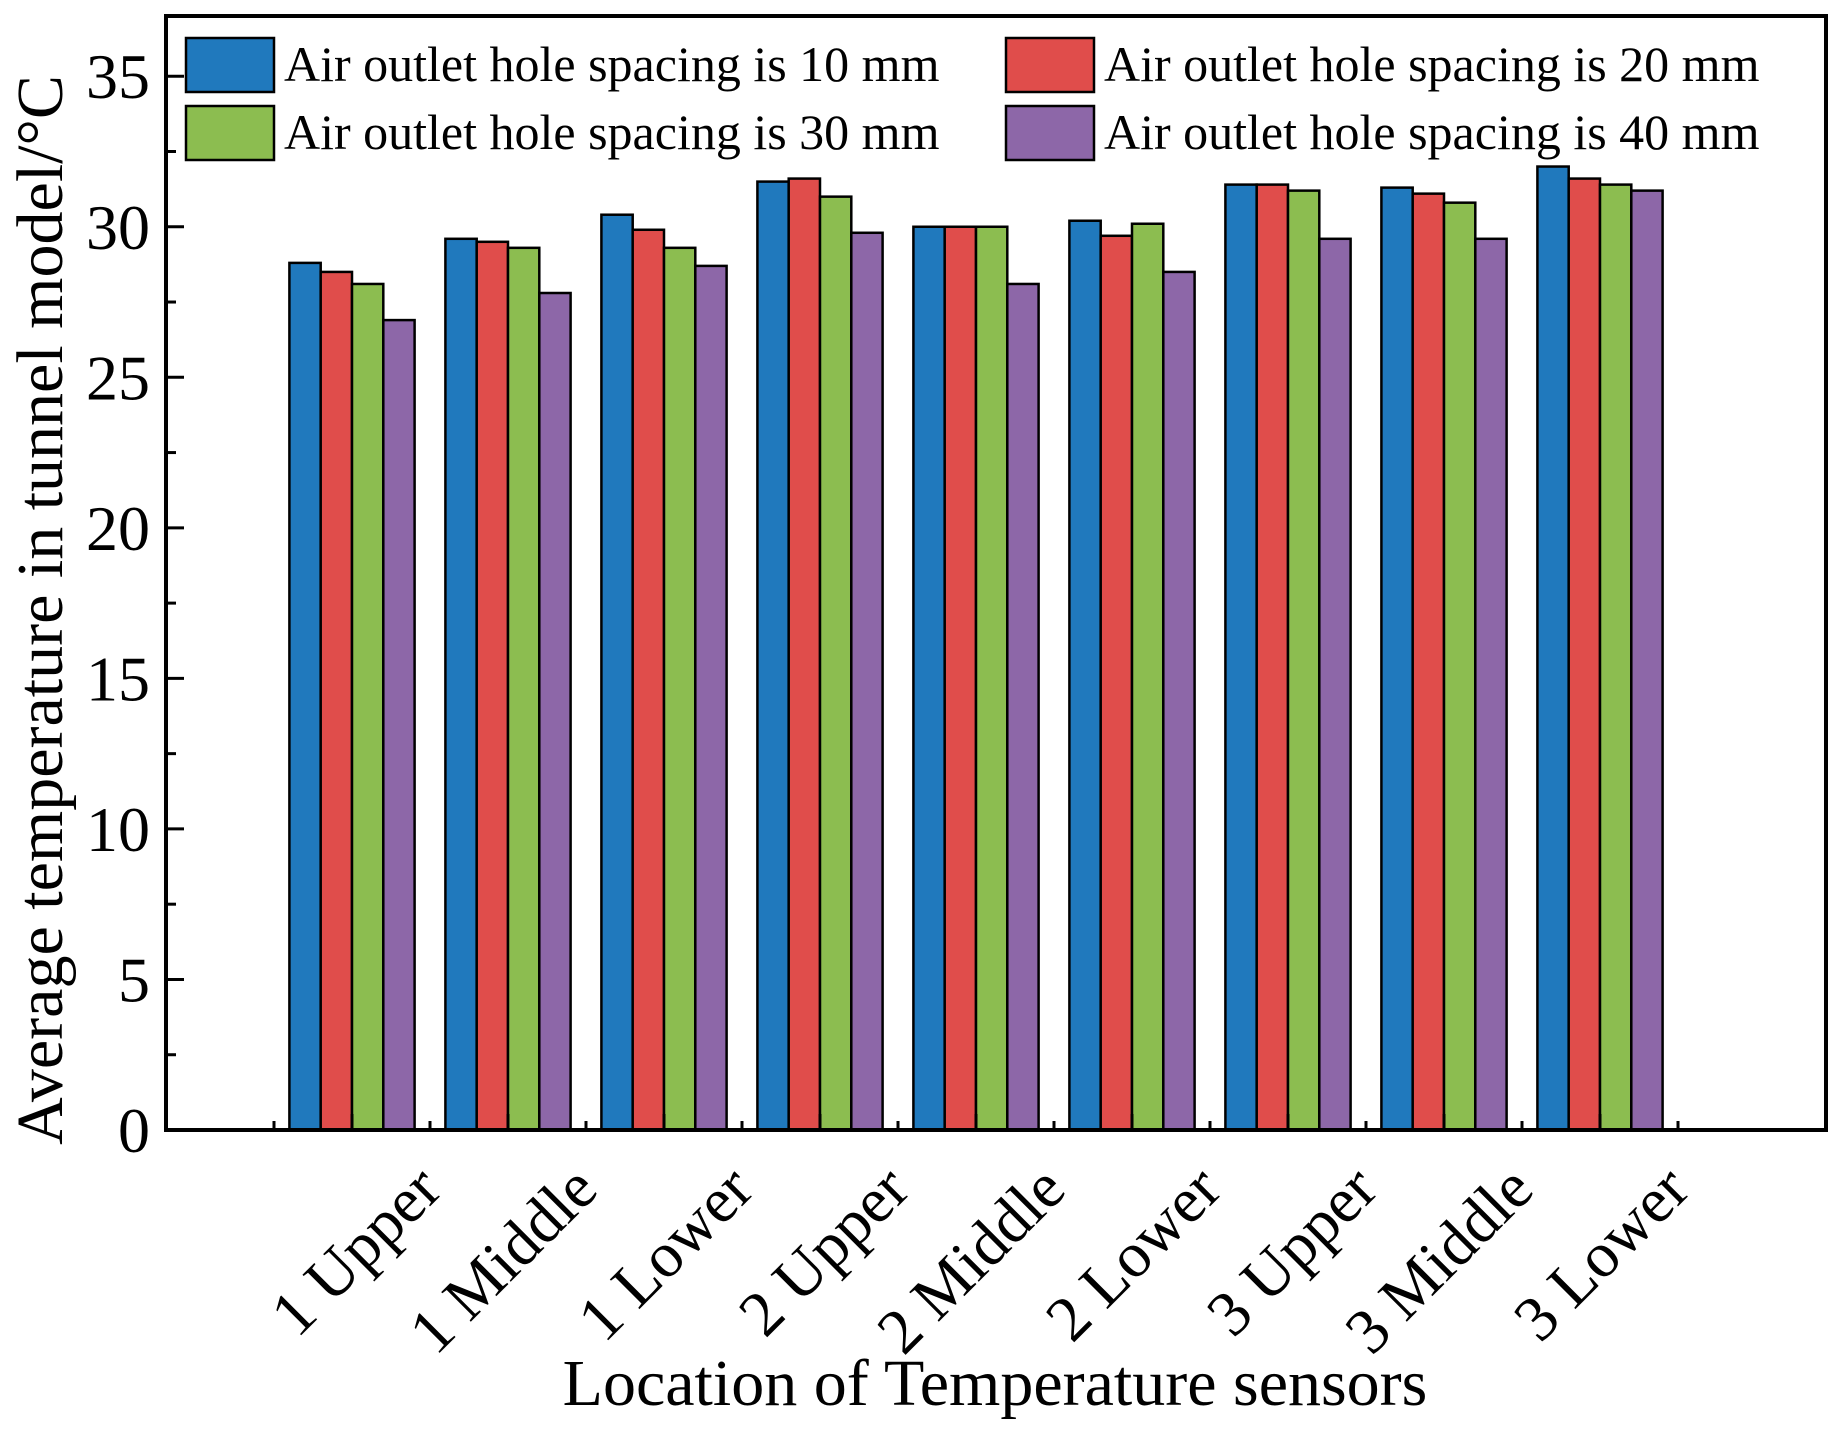  Describe the element at coordinates (1601, 1253) in the screenshot. I see `x-tick-label: 3 Lower` at that location.